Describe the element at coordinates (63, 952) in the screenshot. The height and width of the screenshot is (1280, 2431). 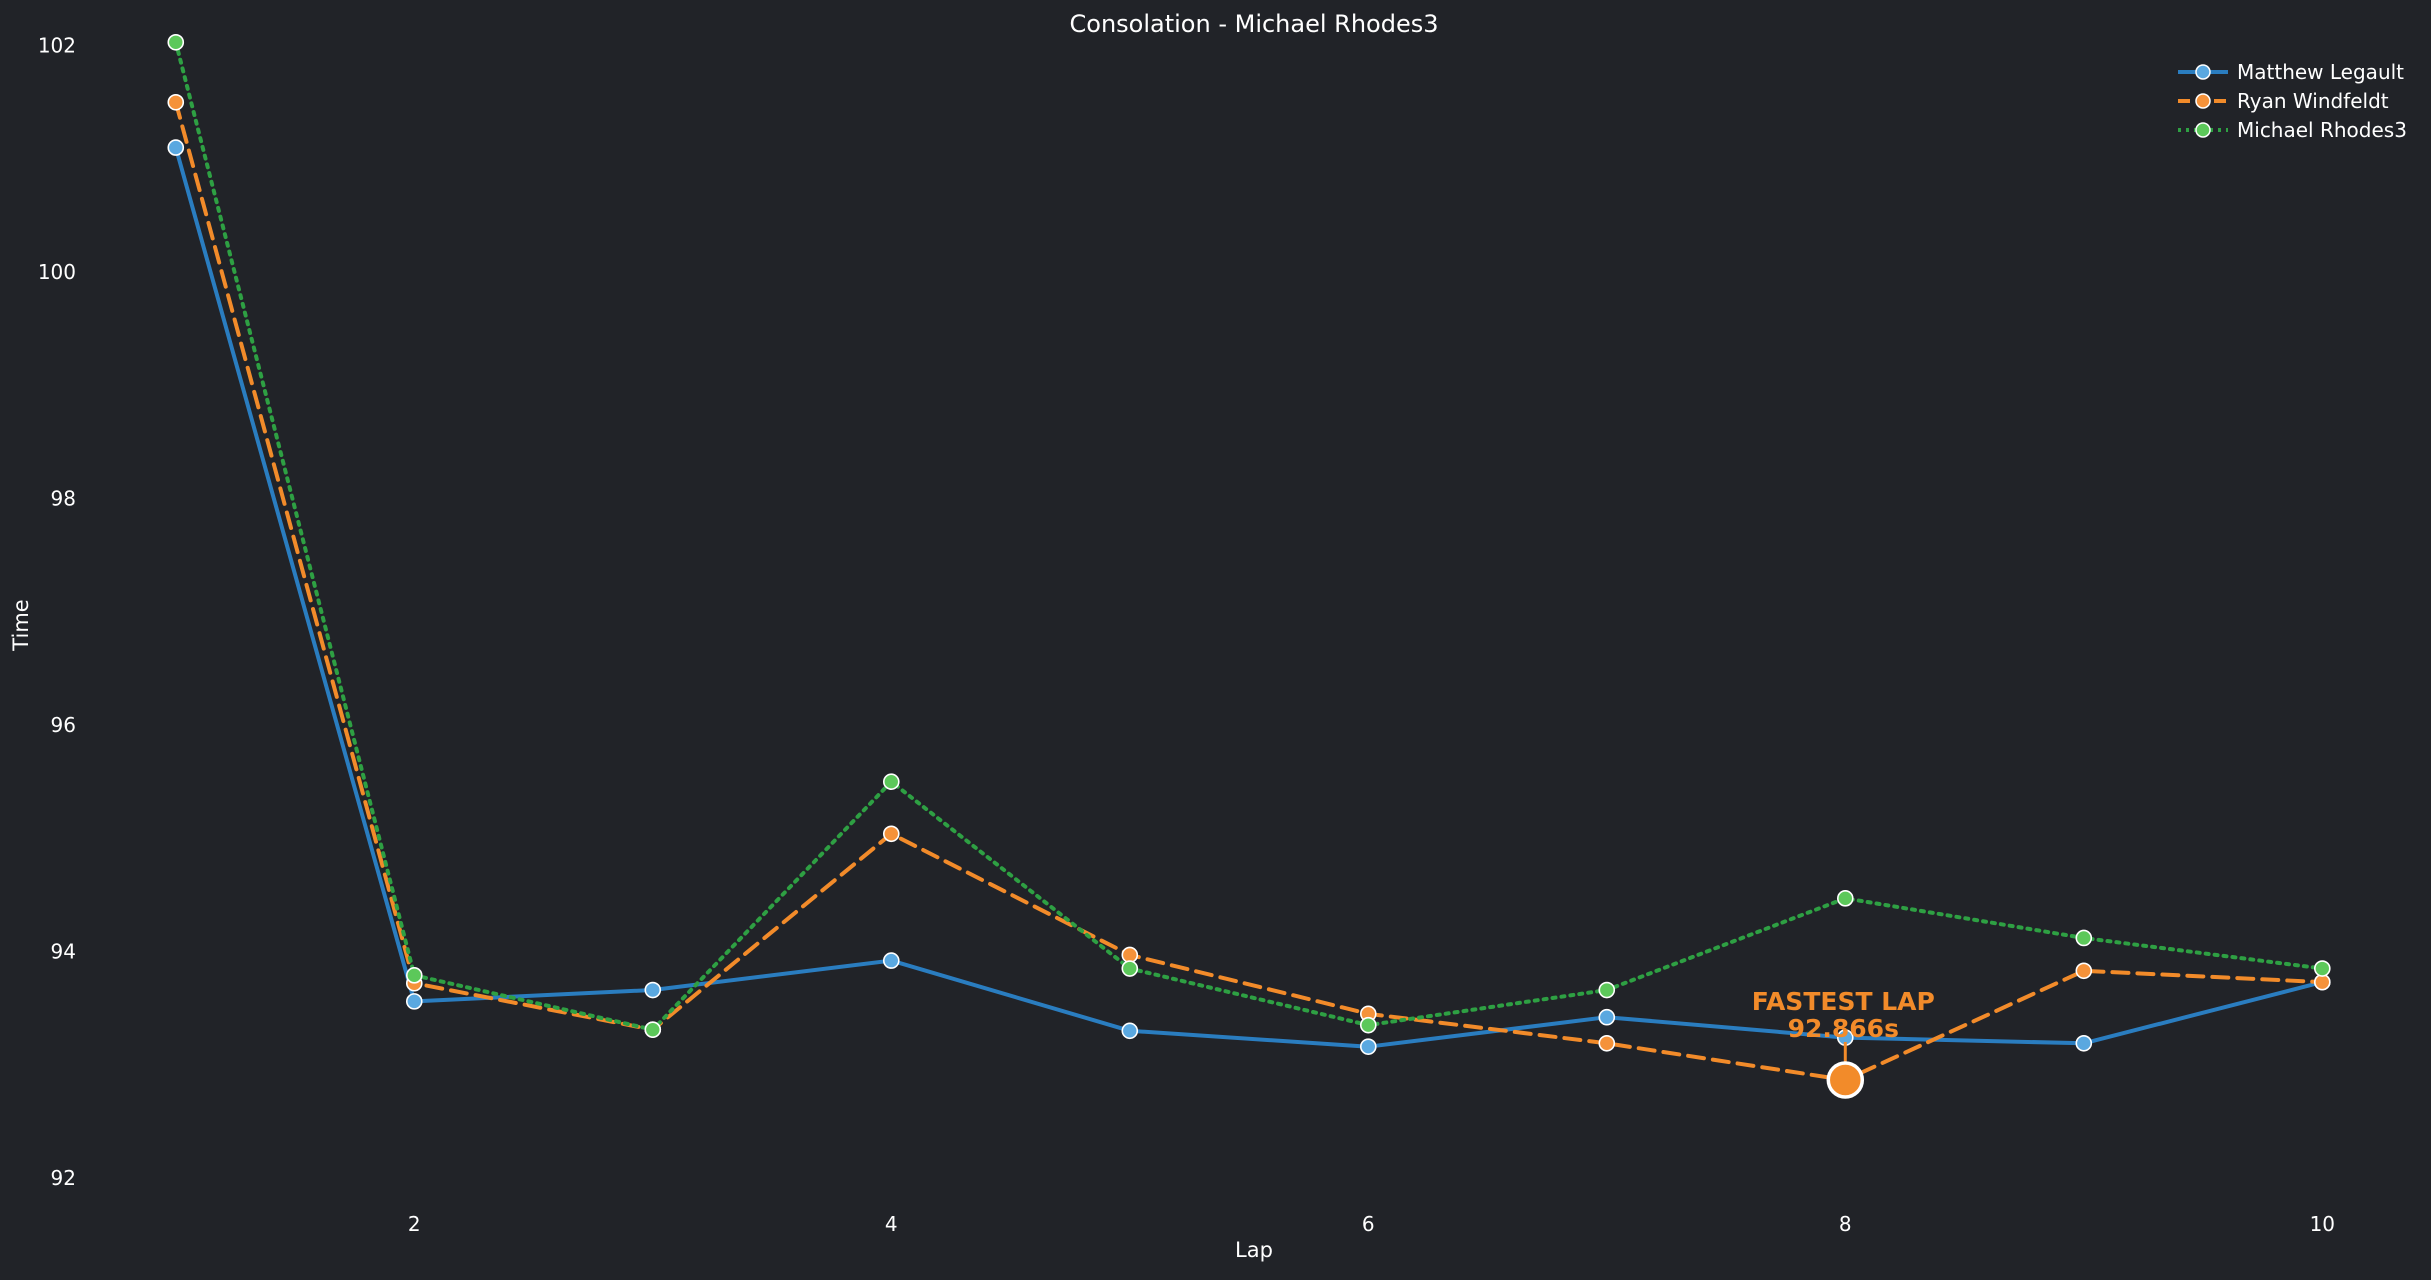
I see `y-tick-label: 94` at that location.